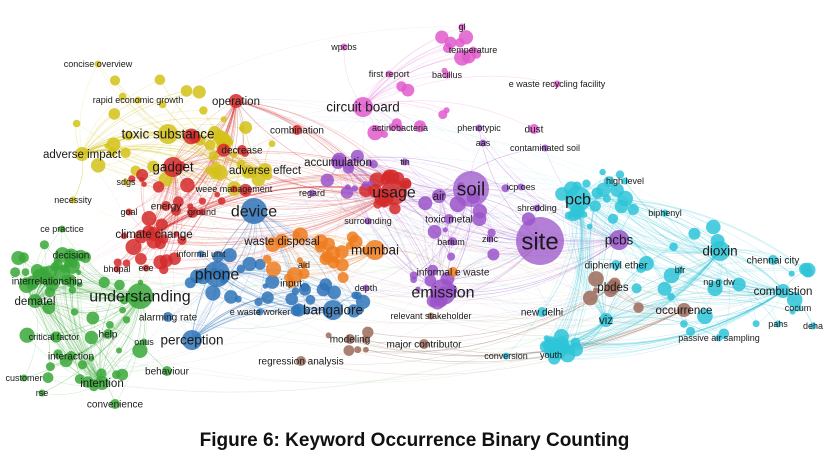 This screenshot has height=469, width=829. Describe the element at coordinates (301, 362) in the screenshot. I see `keyword-label: regression analysis` at that location.